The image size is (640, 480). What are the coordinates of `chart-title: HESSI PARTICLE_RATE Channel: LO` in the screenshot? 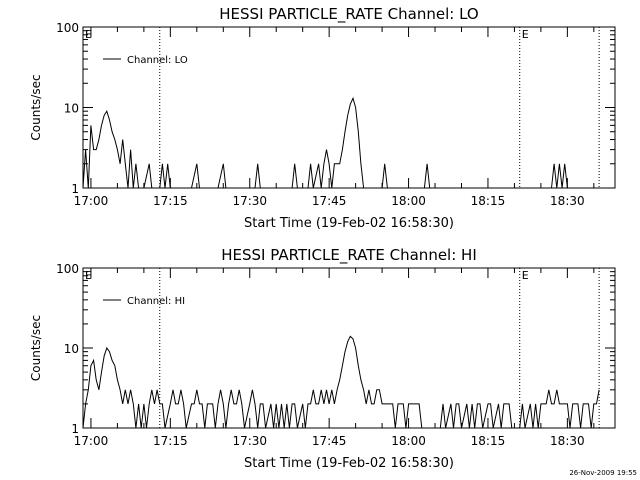 It's located at (348, 14).